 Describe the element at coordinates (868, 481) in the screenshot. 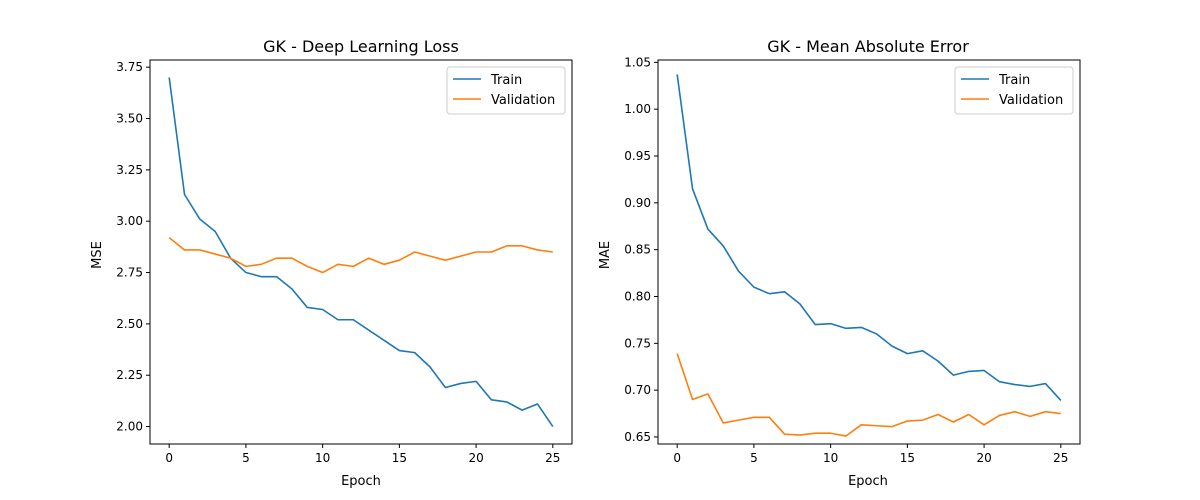

I see `mae-chart-xlabel: Epoch` at that location.